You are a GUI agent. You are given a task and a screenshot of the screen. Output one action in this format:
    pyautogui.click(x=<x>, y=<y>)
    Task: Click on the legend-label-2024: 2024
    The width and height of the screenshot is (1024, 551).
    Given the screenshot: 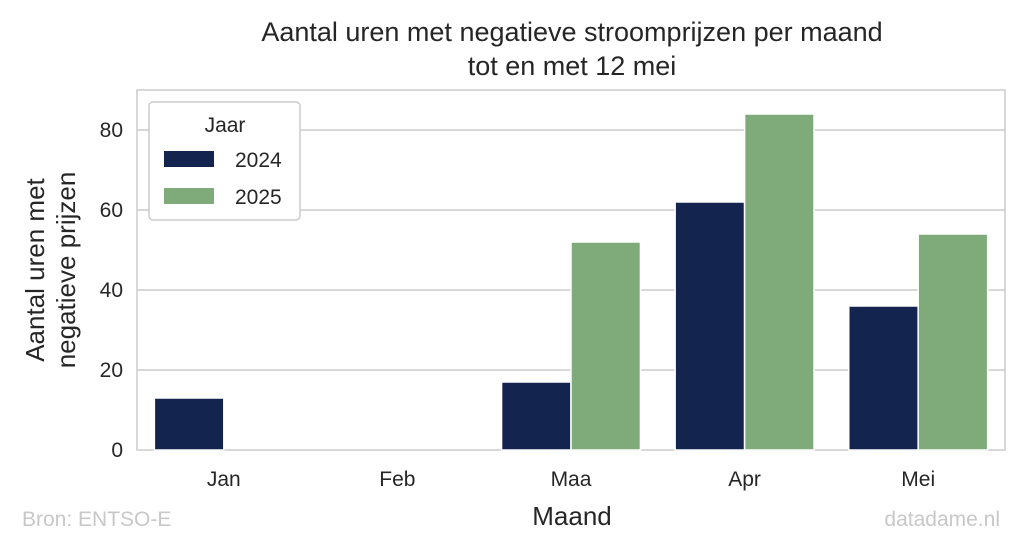 What is the action you would take?
    pyautogui.click(x=258, y=160)
    